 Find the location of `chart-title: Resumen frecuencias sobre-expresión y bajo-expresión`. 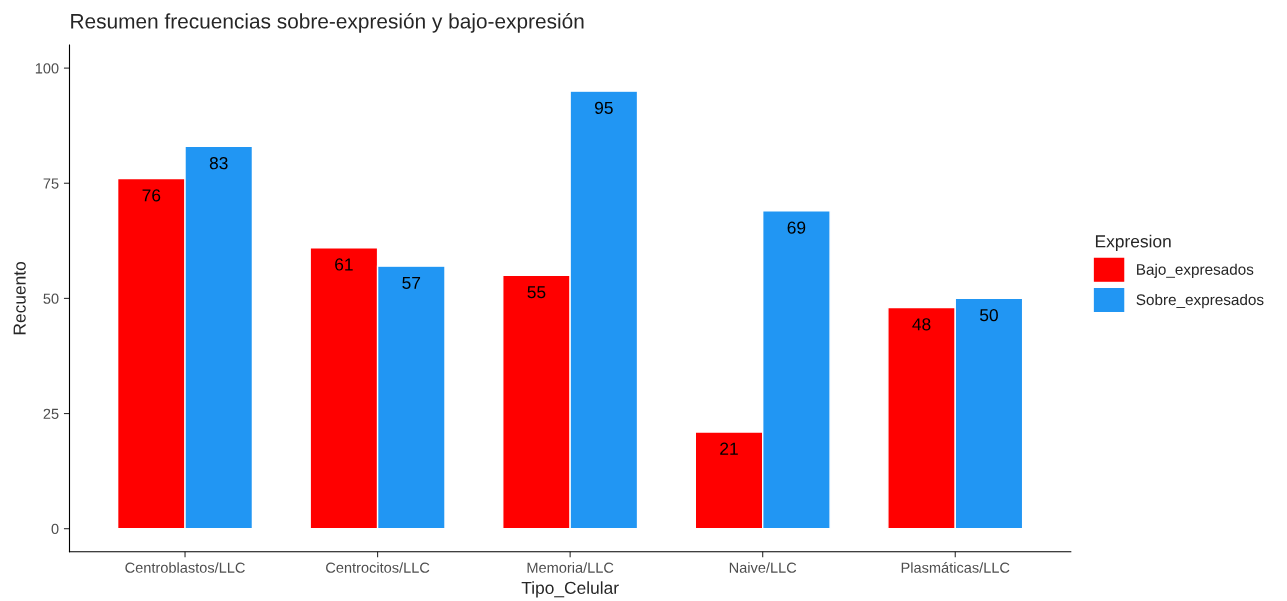

chart-title: Resumen frecuencias sobre-expresión y bajo-expresión is located at coordinates (327, 23).